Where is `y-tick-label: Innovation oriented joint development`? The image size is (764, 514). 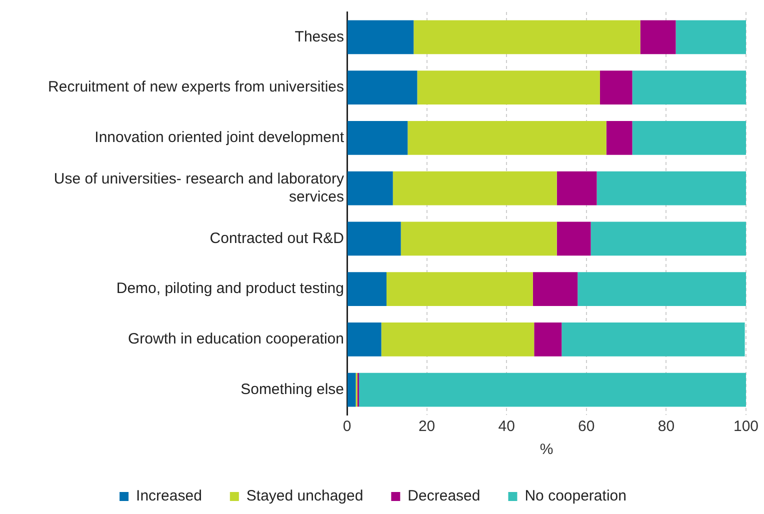
y-tick-label: Innovation oriented joint development is located at coordinates (219, 137).